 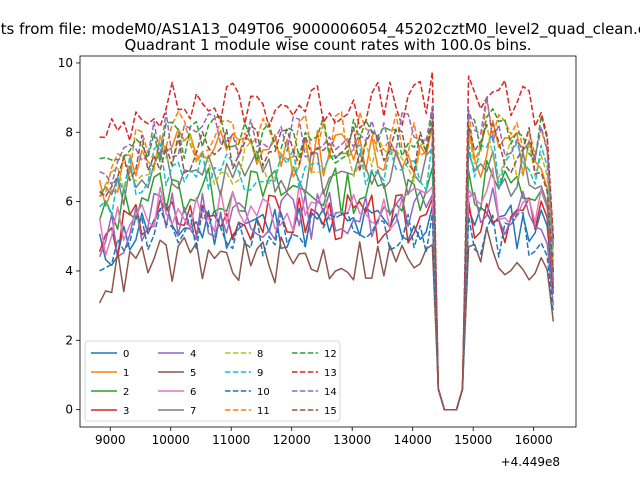 What do you see at coordinates (330, 392) in the screenshot?
I see `legend-label-14: 14` at bounding box center [330, 392].